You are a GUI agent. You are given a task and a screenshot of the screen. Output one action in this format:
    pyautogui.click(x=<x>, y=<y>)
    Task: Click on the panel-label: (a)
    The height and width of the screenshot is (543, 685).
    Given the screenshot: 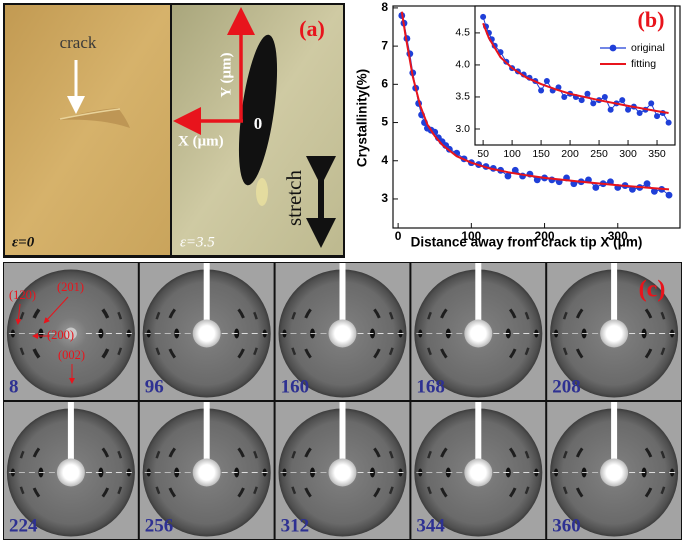 What is the action you would take?
    pyautogui.click(x=312, y=28)
    